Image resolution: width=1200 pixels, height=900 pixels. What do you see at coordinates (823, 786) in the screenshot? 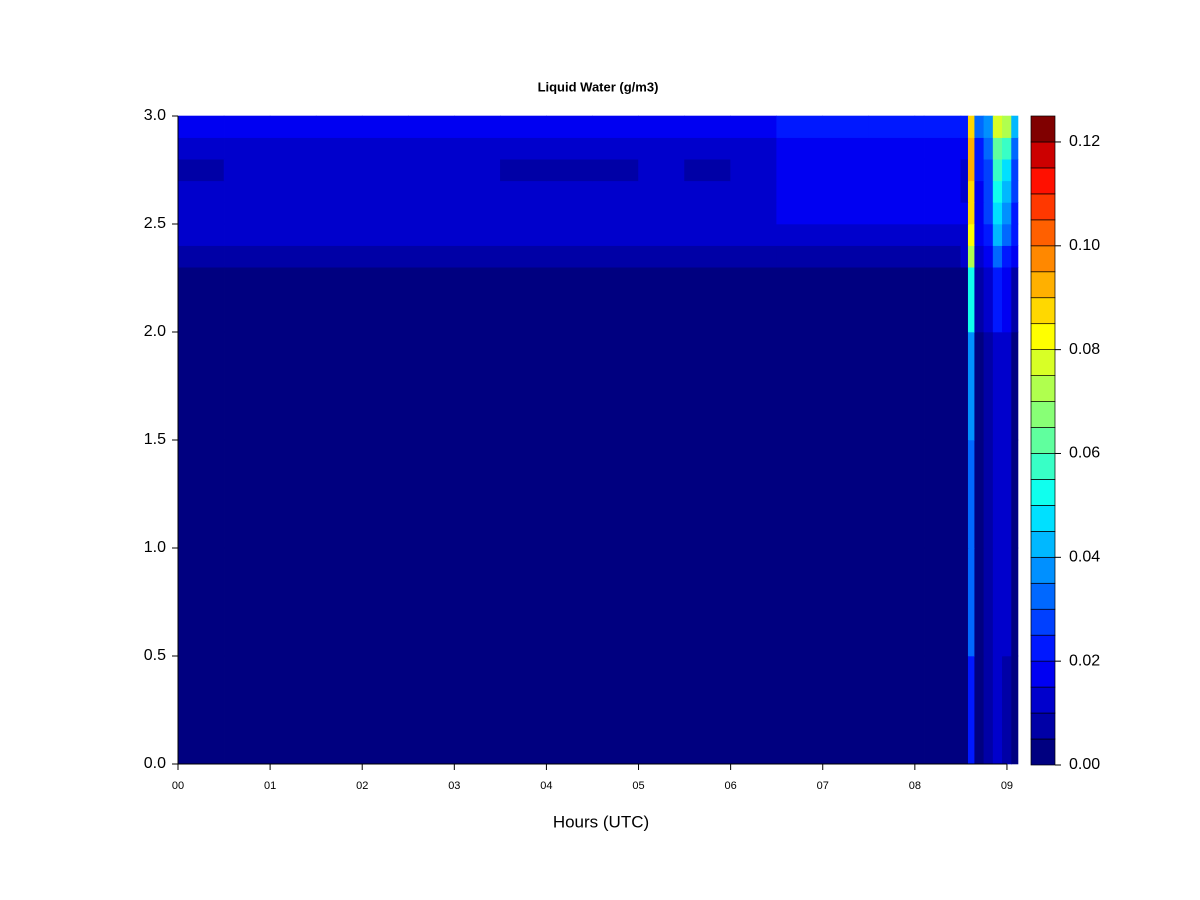
I see `x-tick-label: 07` at bounding box center [823, 786].